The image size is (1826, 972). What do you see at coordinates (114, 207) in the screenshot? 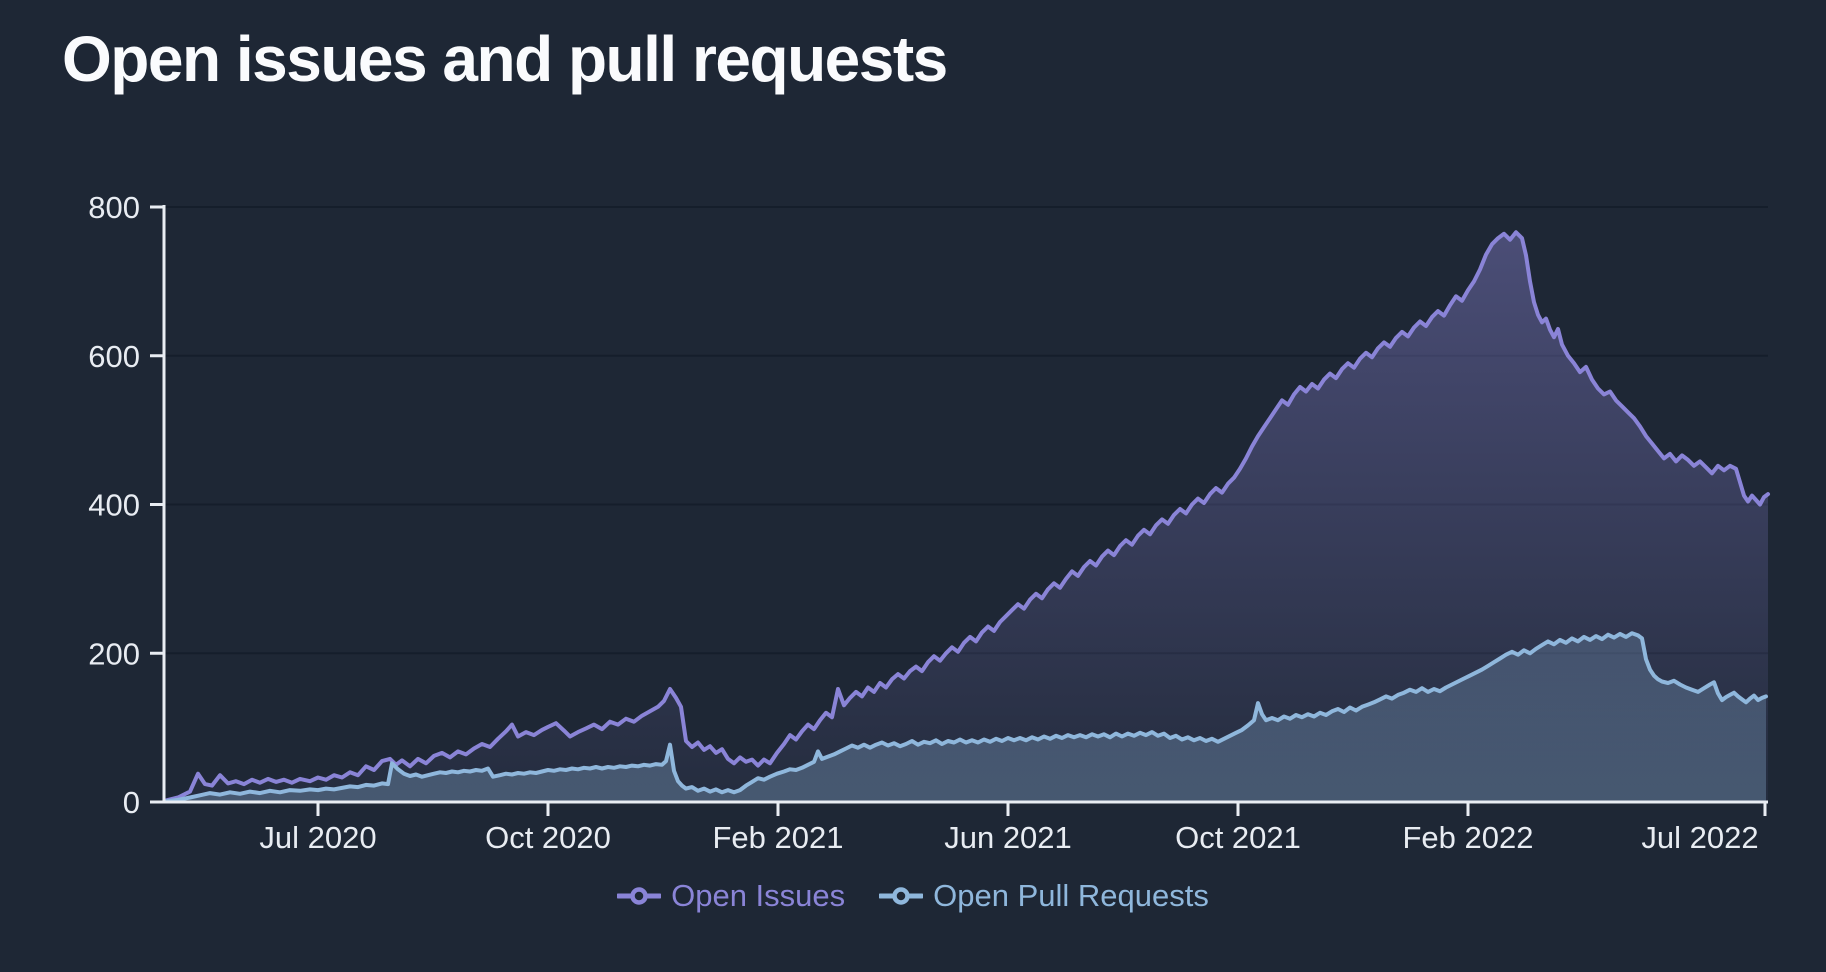
I see `y-axis-tick-label: 800` at bounding box center [114, 207].